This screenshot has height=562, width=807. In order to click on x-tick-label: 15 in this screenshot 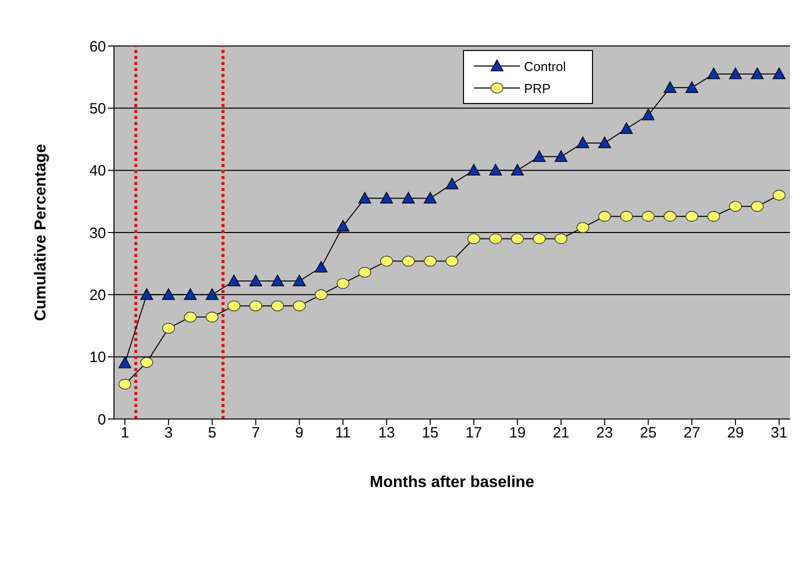, I will do `click(430, 433)`.